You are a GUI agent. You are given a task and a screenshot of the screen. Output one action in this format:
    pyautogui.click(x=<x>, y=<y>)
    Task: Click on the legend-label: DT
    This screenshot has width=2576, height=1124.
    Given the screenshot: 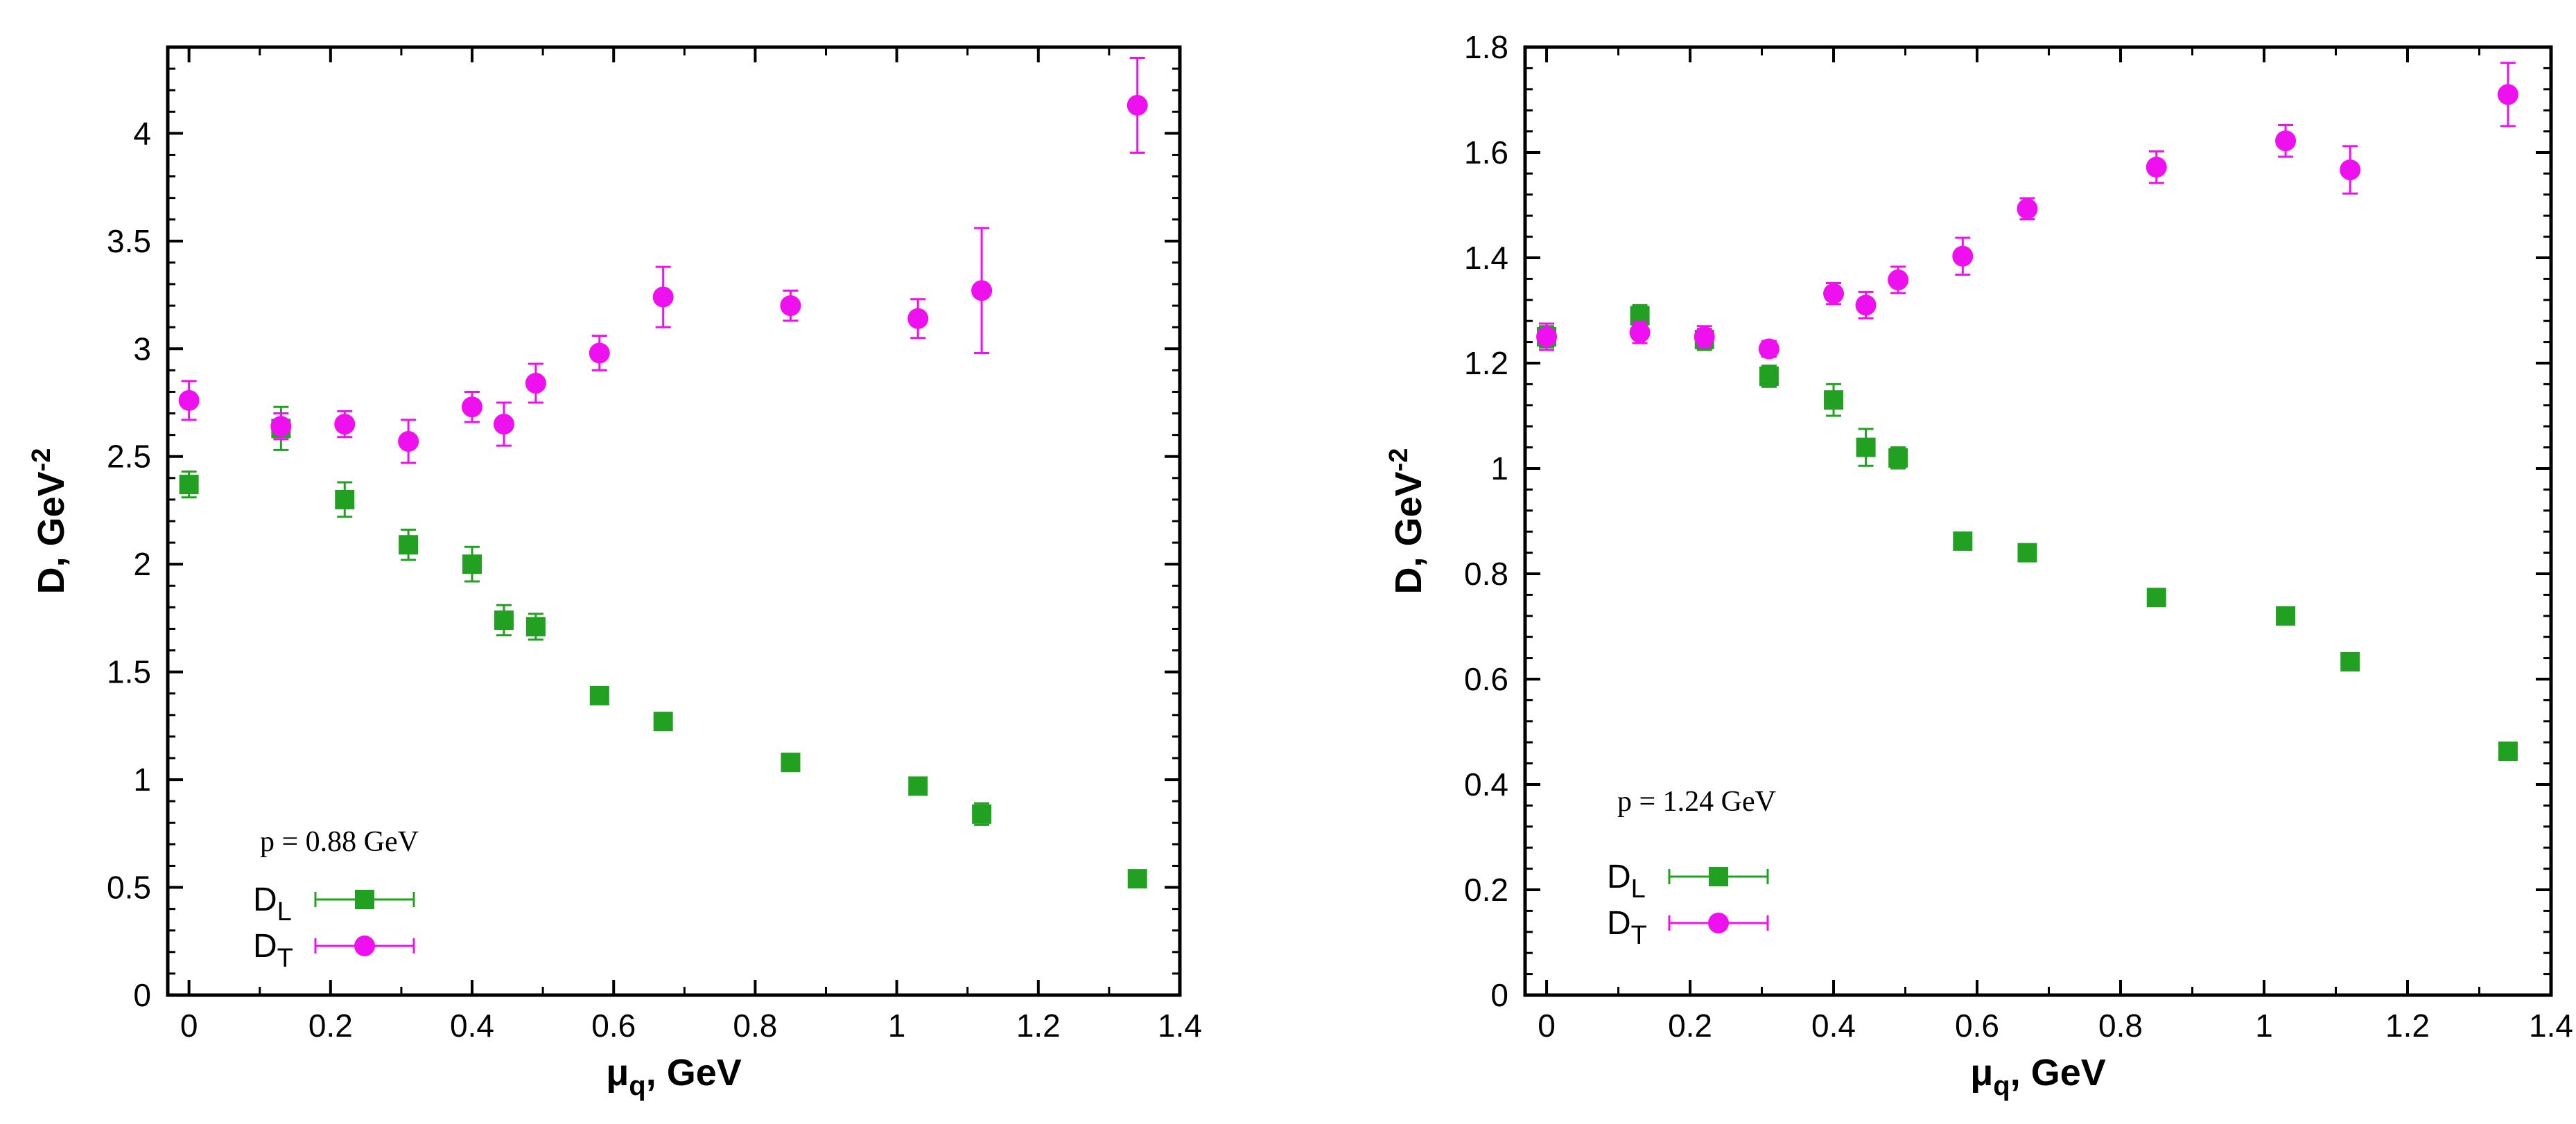 What is the action you would take?
    pyautogui.click(x=1627, y=927)
    